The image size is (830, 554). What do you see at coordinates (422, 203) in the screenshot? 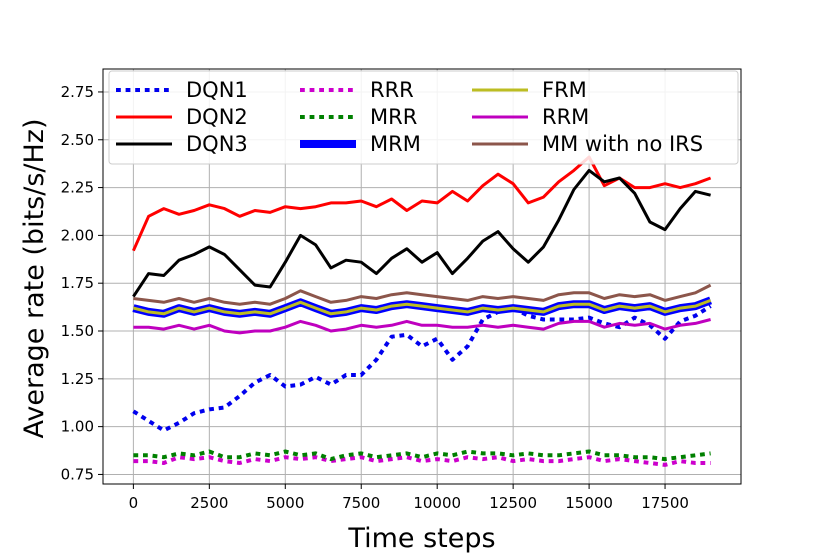
I see `series-line-dqn2` at bounding box center [422, 203].